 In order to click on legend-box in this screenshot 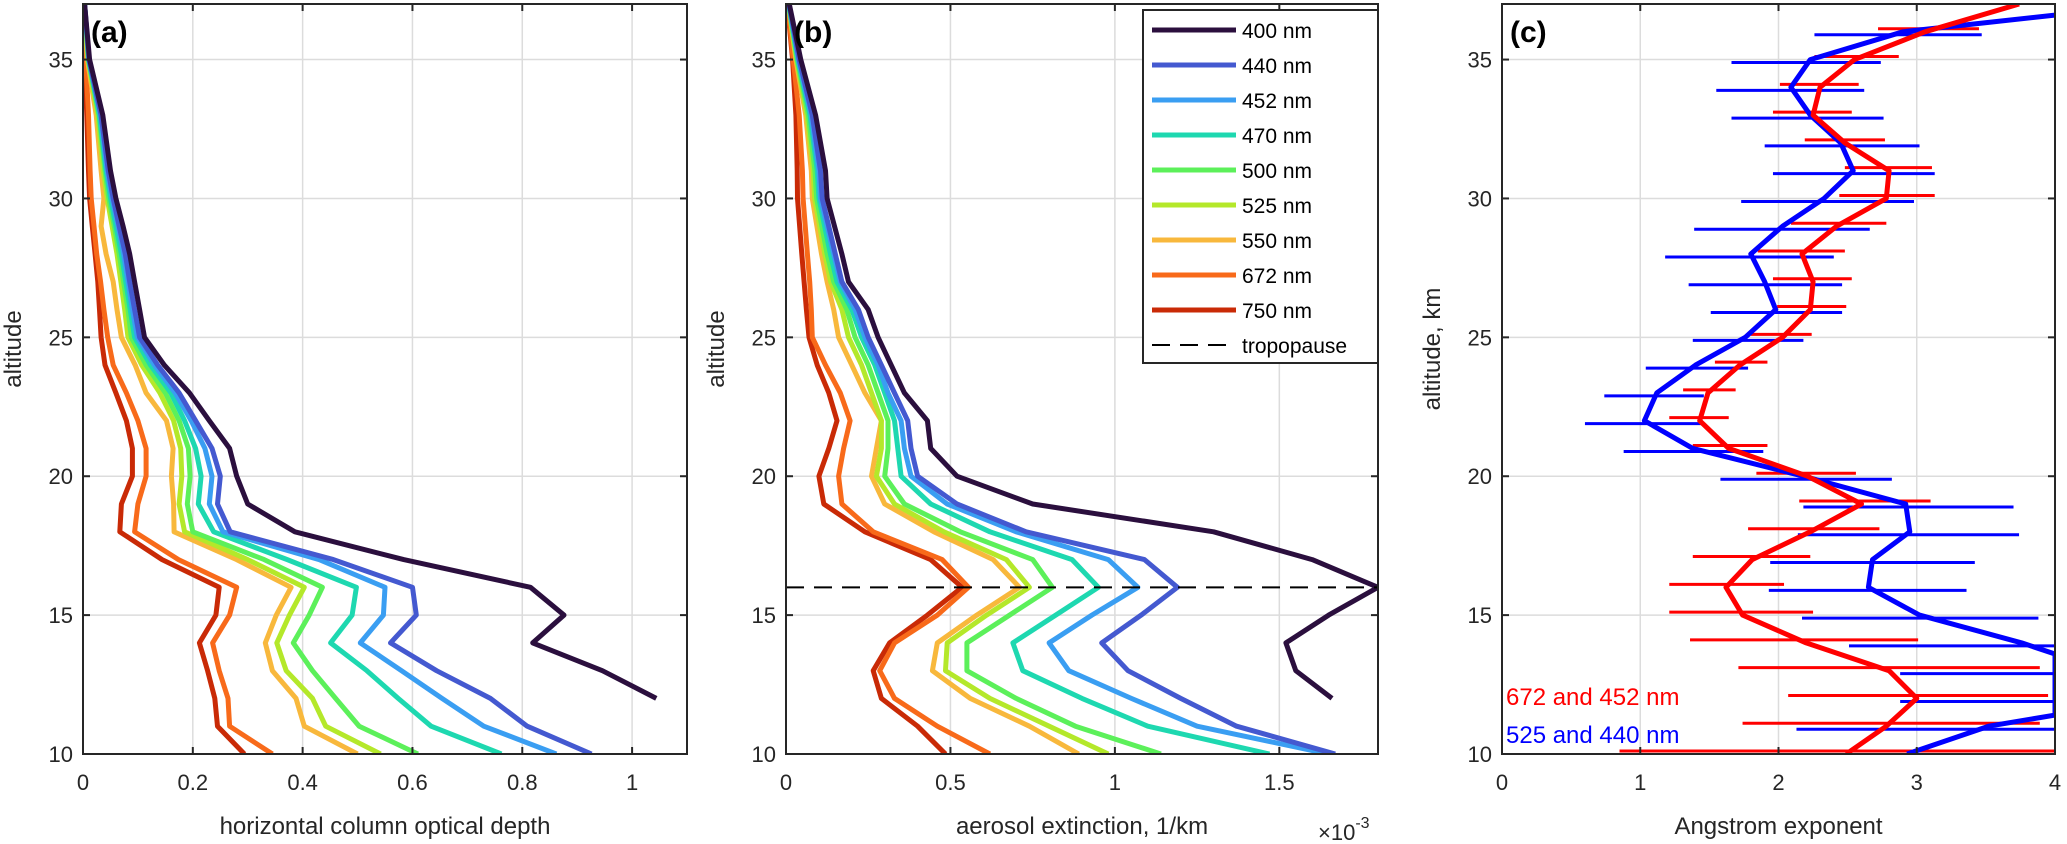, I will do `click(1260, 186)`.